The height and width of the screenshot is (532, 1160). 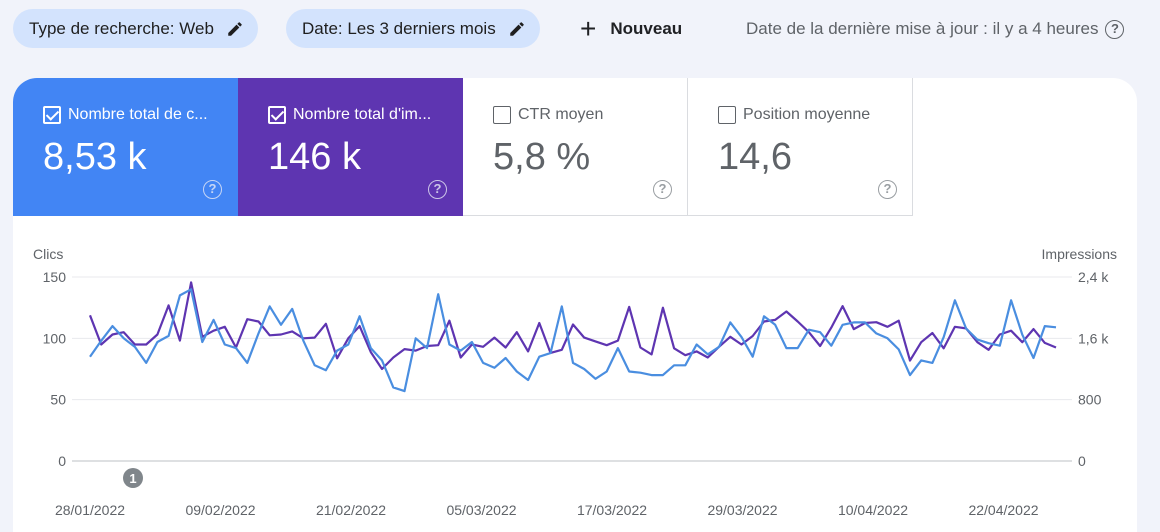 What do you see at coordinates (481, 510) in the screenshot?
I see `x-tick-label: 05/03/2022` at bounding box center [481, 510].